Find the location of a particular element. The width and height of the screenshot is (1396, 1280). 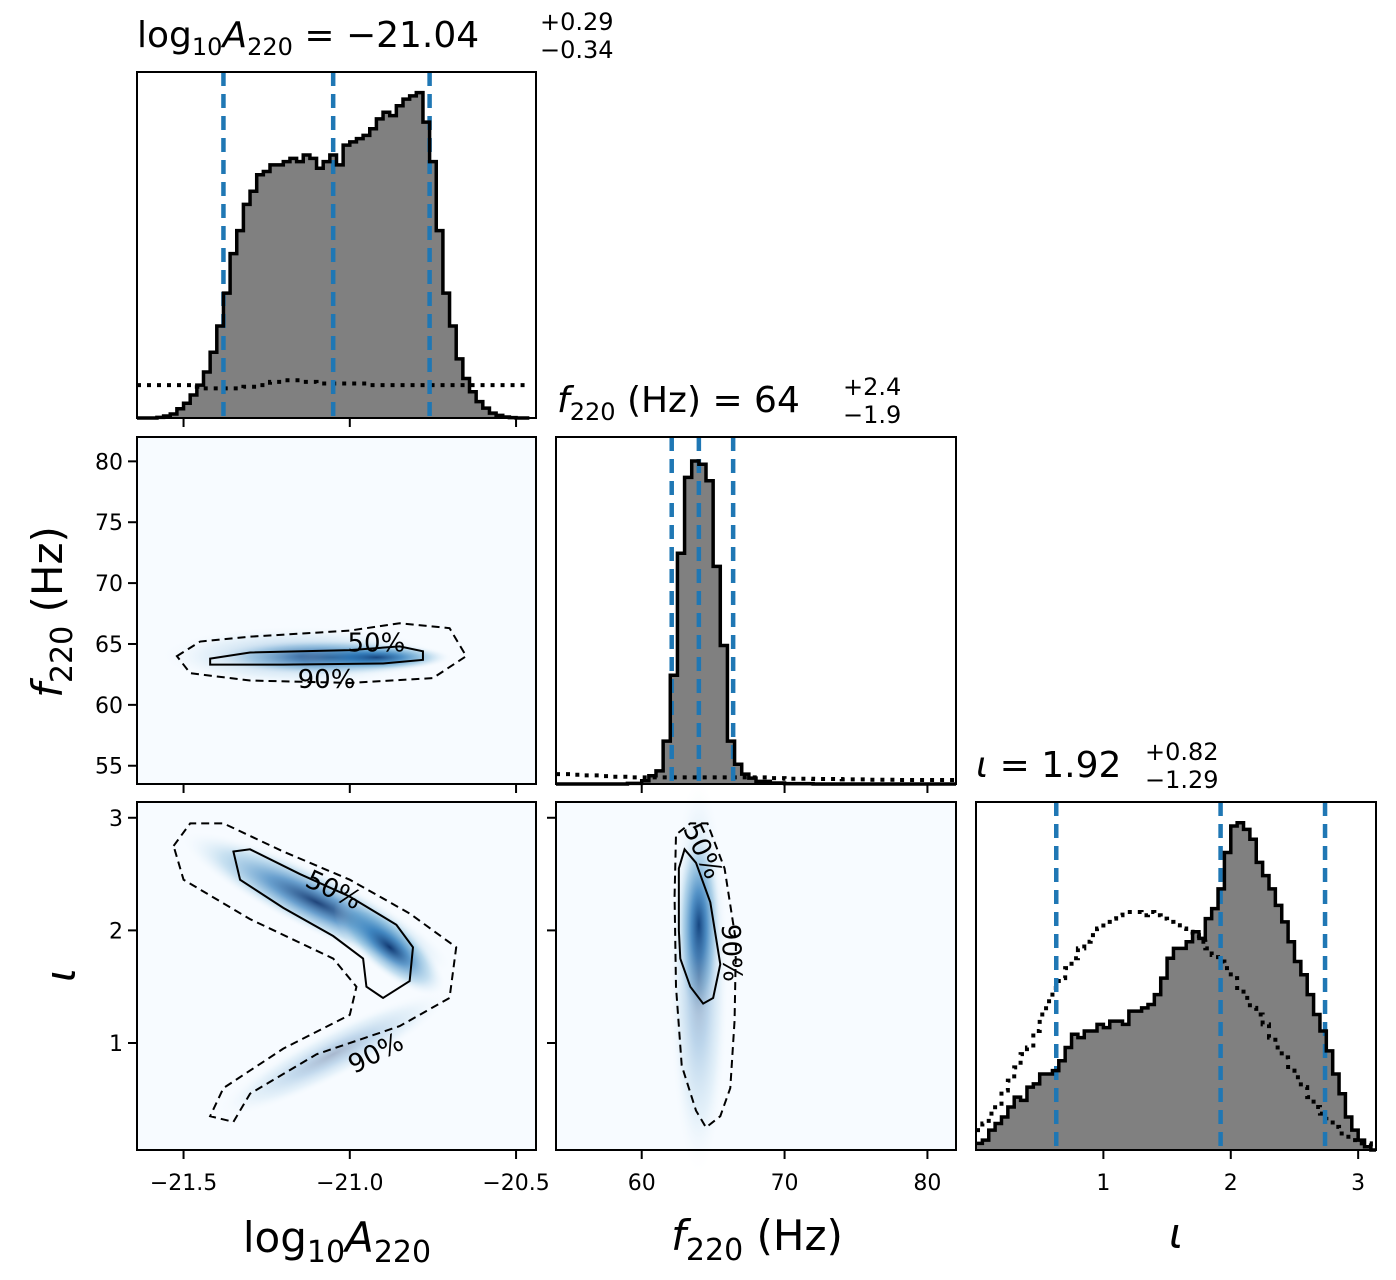

title-logA: log10A220 = −21.04 is located at coordinates (308, 38).